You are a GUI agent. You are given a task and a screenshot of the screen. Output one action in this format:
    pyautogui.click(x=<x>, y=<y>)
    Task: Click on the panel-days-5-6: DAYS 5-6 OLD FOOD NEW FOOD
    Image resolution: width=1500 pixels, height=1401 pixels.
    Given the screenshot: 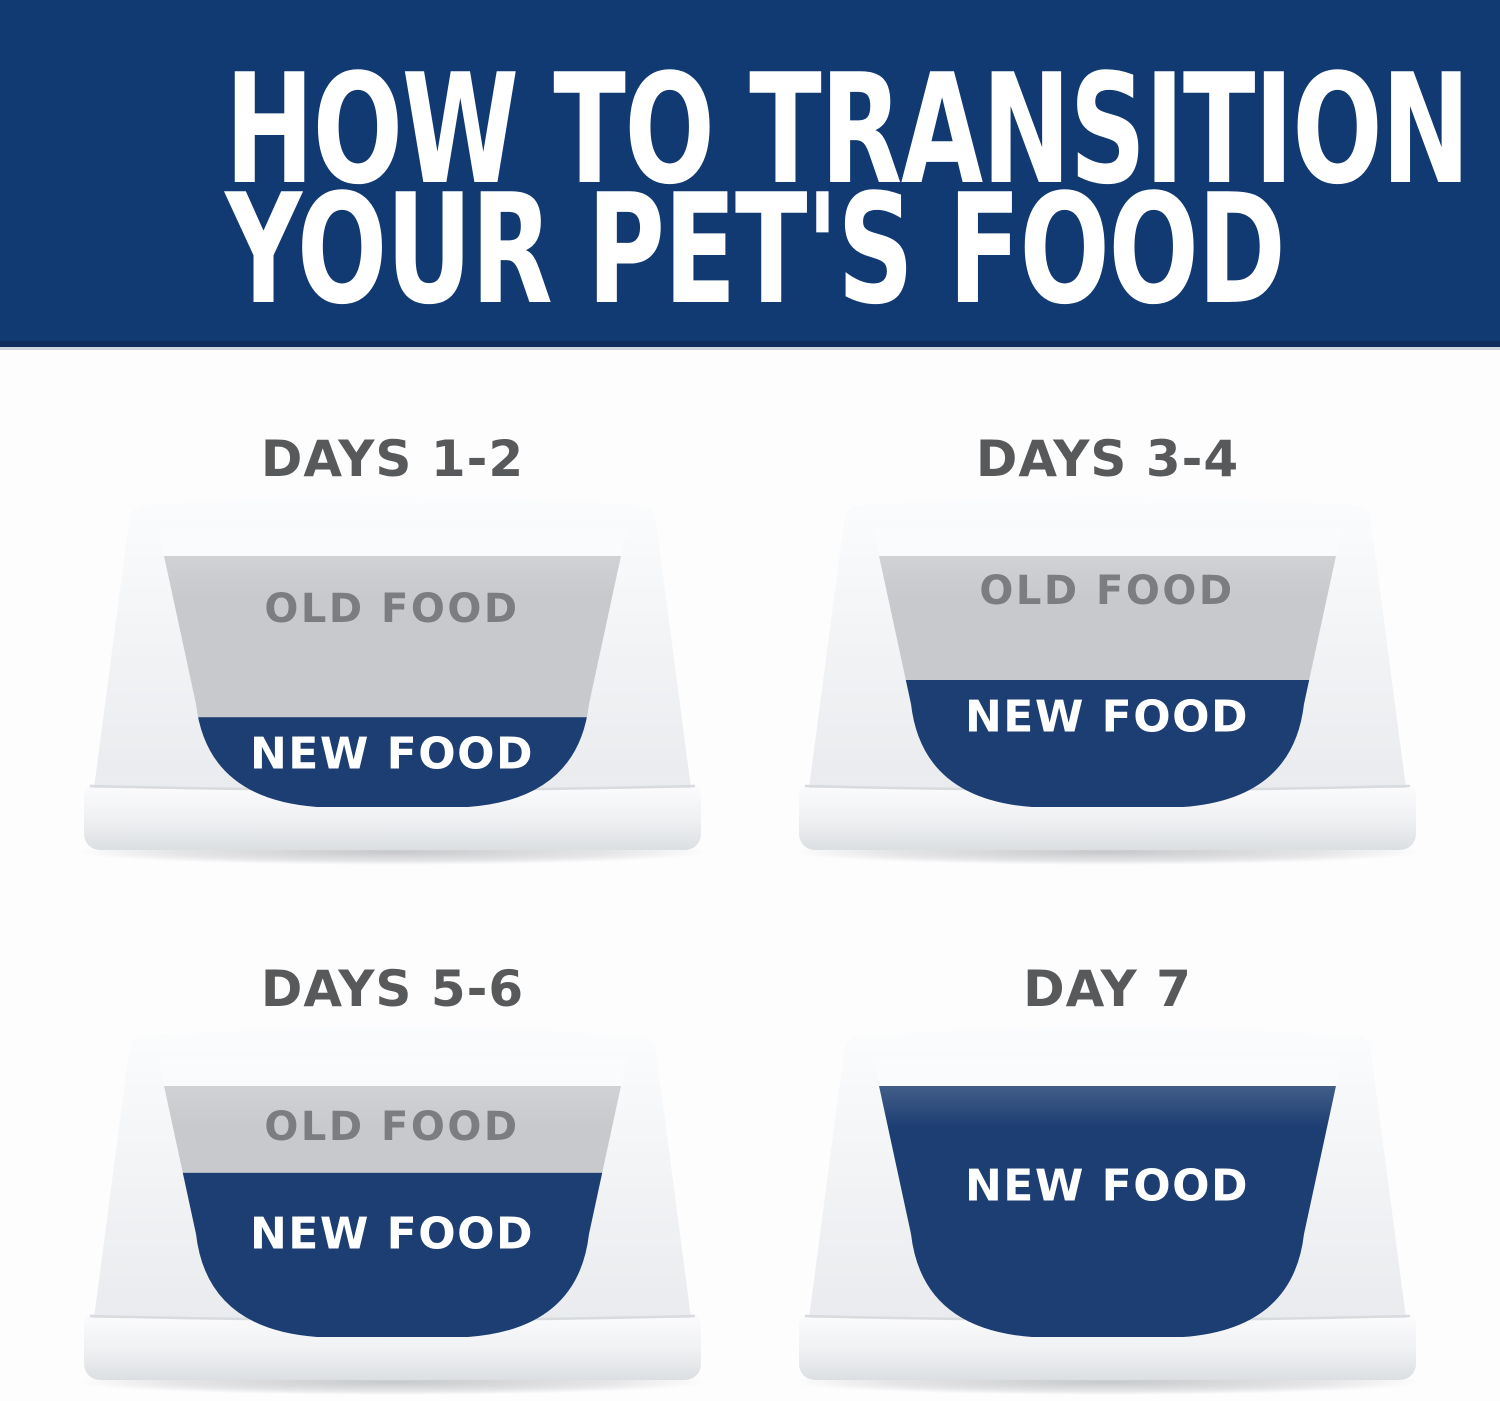 What is the action you would take?
    pyautogui.click(x=392, y=1176)
    